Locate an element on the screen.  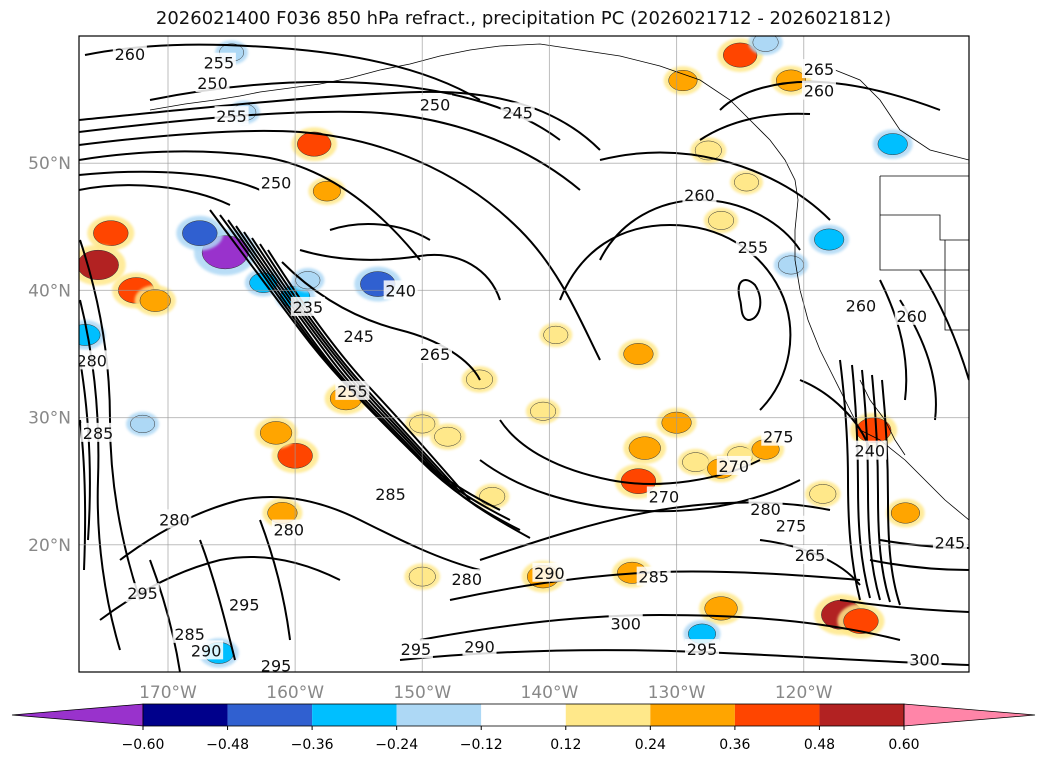
contour-label-text: 235 is located at coordinates (308, 307).